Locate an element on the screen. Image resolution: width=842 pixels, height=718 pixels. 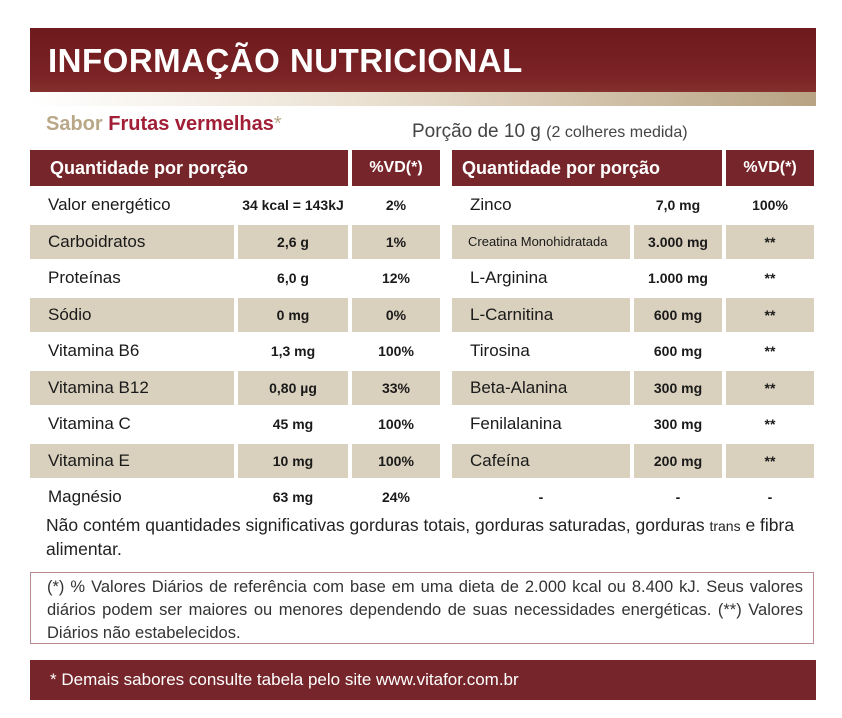
left-row-amount: 0,80 µg is located at coordinates (293, 387).